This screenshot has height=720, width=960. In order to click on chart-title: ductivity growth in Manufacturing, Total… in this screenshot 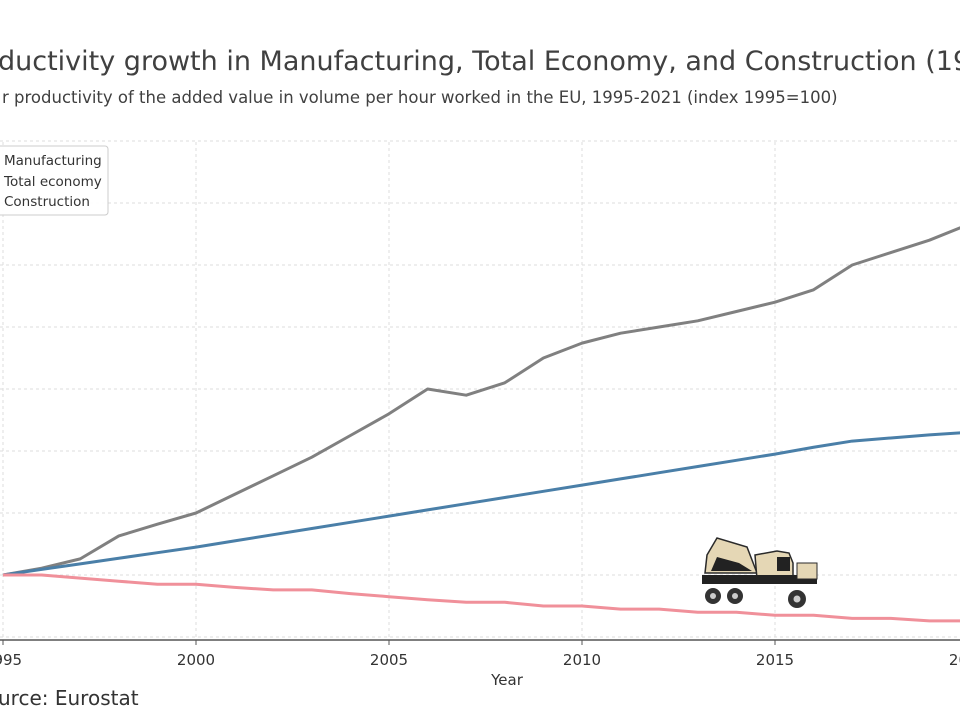, I will do `click(480, 61)`.